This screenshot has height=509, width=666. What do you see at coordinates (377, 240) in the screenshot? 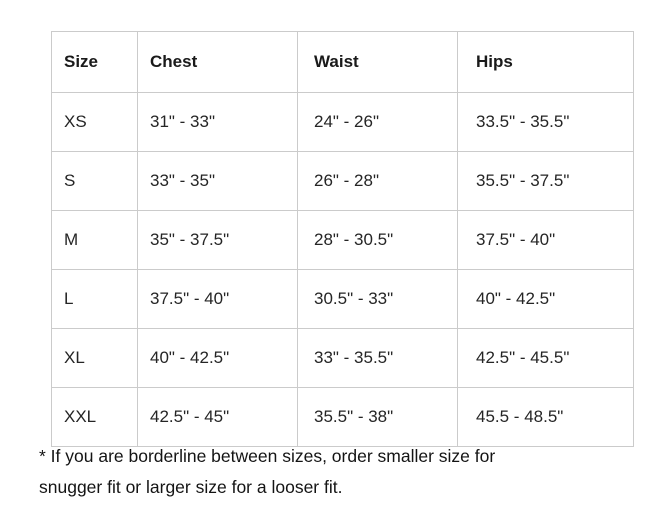
I see `waist-cell: 28" - 30.5"` at bounding box center [377, 240].